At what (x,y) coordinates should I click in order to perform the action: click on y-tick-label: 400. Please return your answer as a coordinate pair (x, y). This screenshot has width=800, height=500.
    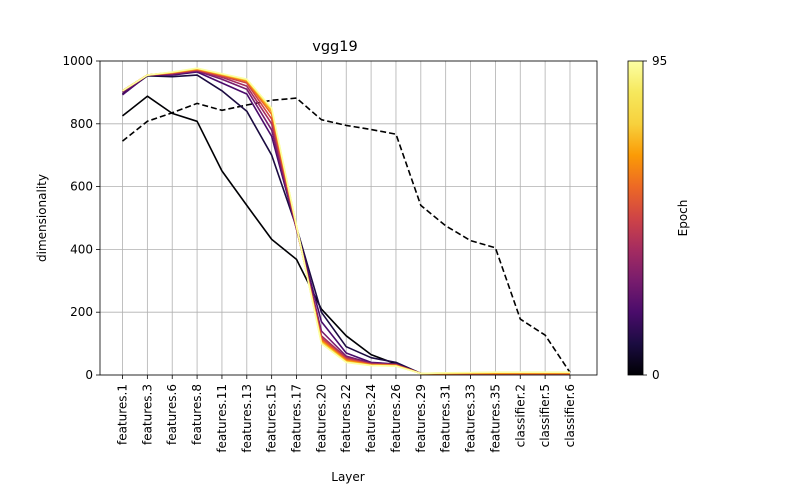
    Looking at the image, I should click on (81, 249).